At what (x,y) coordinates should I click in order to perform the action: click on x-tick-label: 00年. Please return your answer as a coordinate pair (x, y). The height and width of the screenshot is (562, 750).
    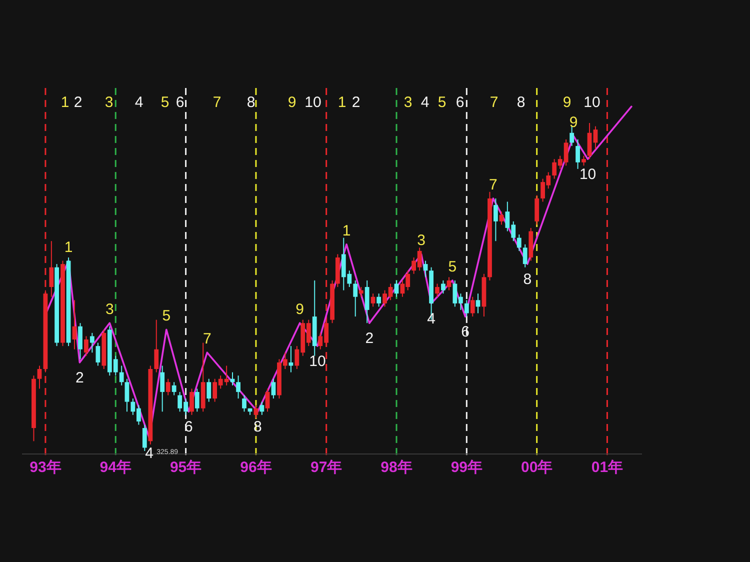
    Looking at the image, I should click on (536, 467).